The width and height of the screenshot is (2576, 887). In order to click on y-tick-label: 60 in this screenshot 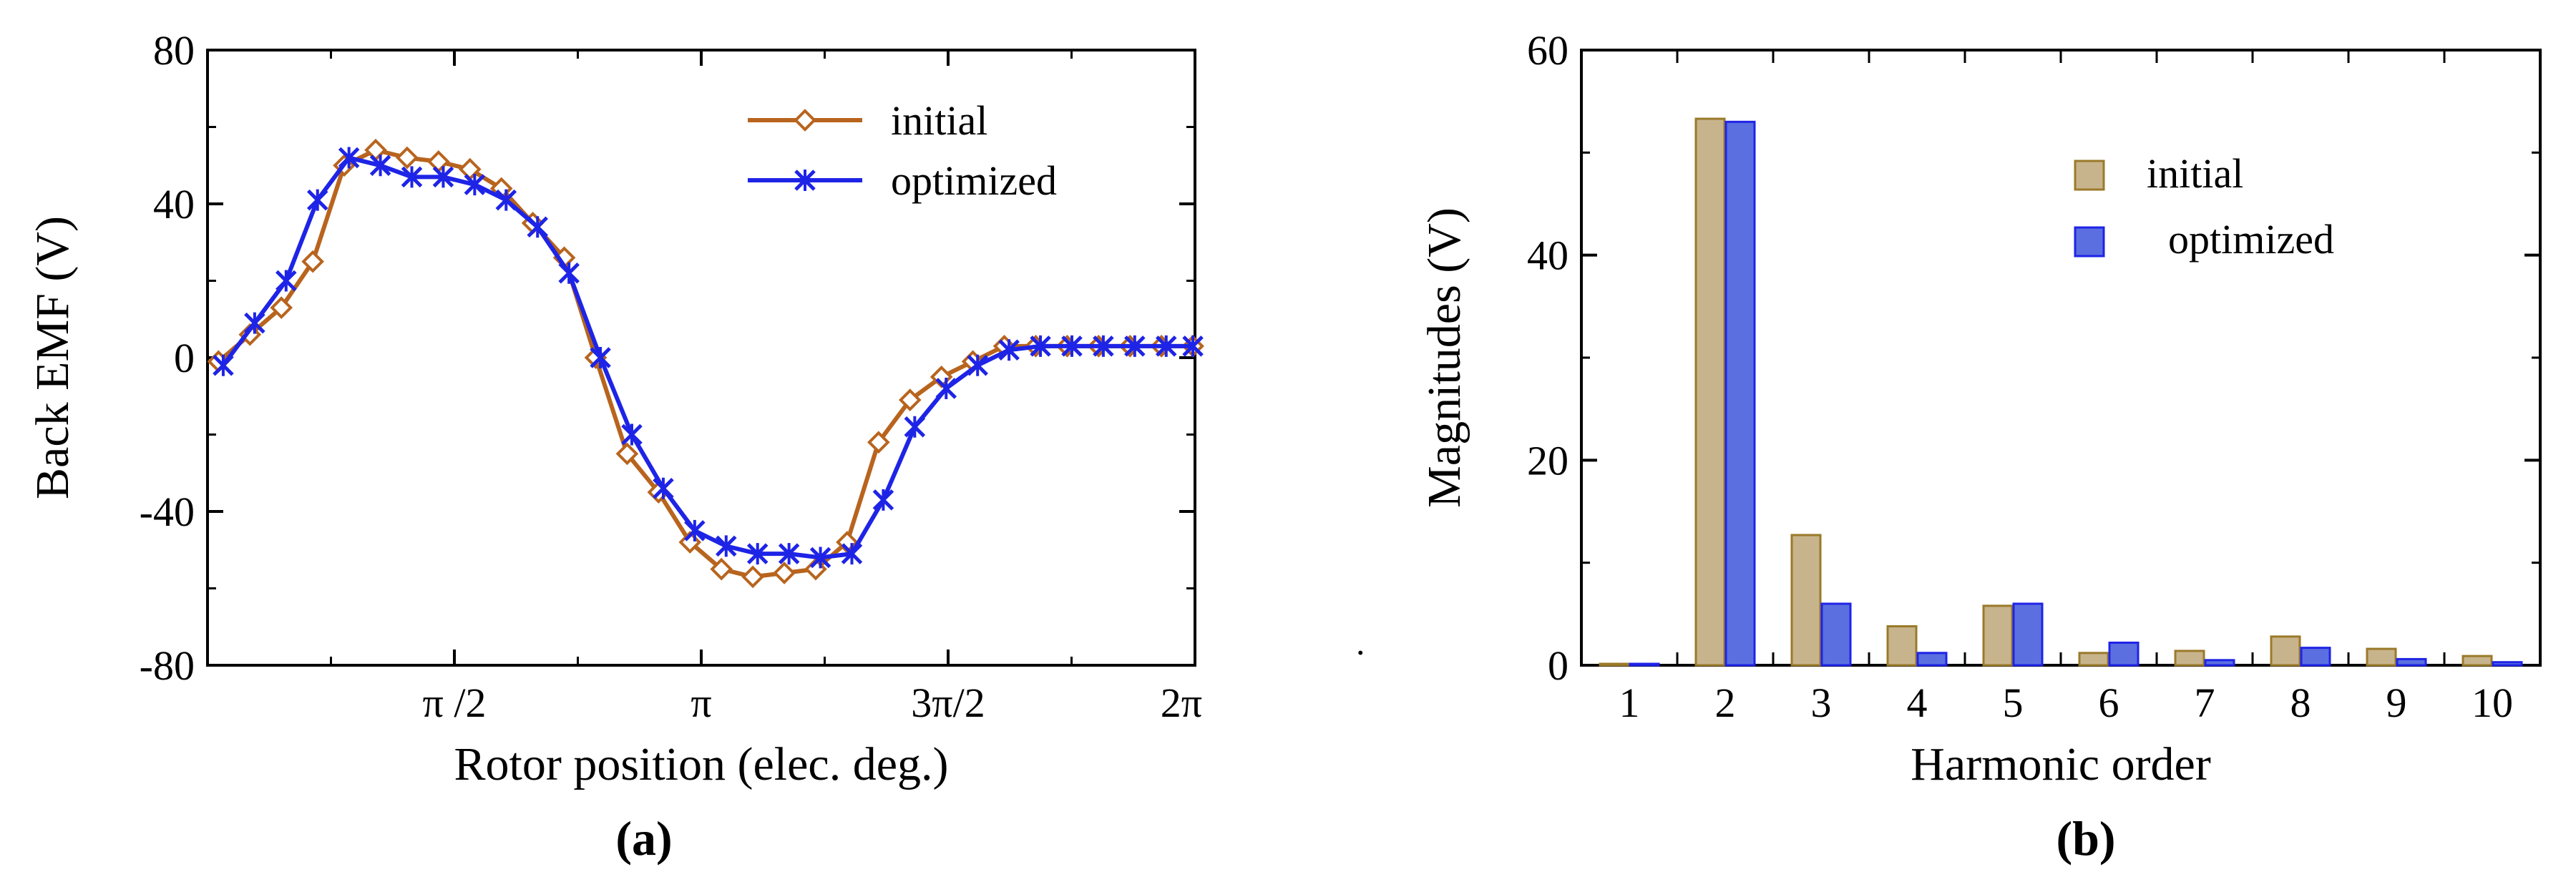, I will do `click(1547, 50)`.